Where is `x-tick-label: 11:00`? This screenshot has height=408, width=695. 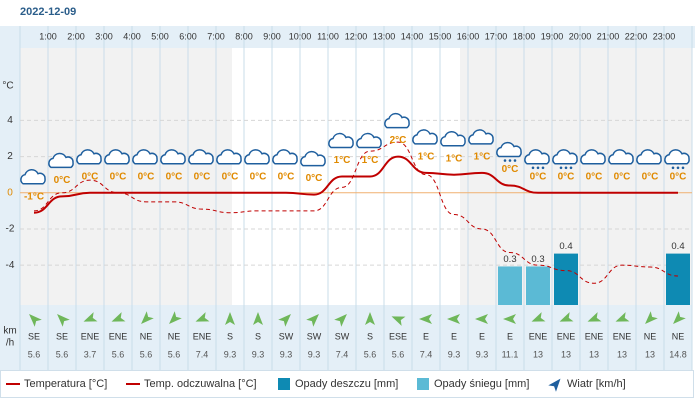
x-tick-label: 11:00 is located at coordinates (328, 36).